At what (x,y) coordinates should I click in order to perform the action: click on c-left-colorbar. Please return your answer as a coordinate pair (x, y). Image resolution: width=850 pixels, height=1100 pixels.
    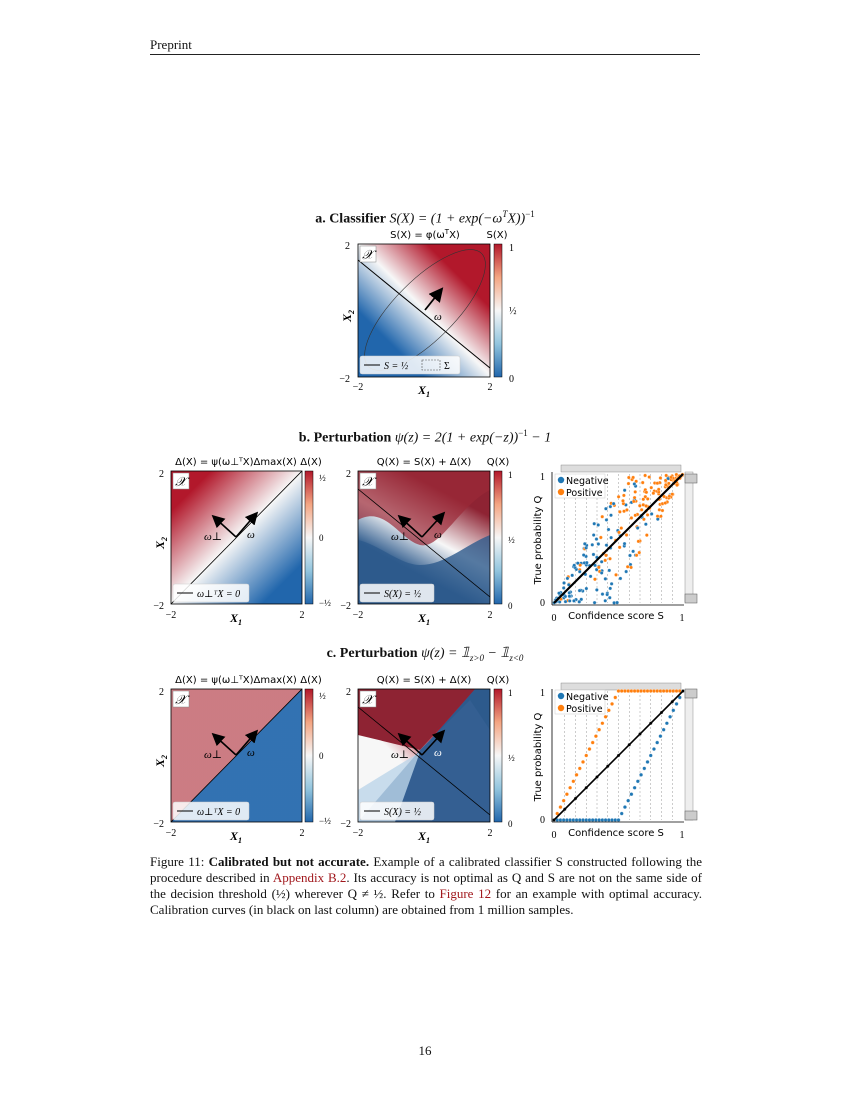
    Looking at the image, I should click on (309, 755).